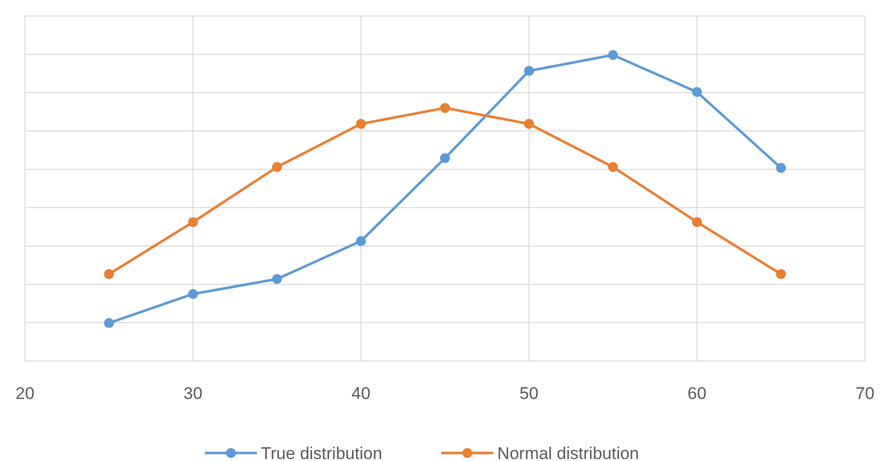 The image size is (881, 461). Describe the element at coordinates (361, 393) in the screenshot. I see `x-tick-label: 40` at that location.